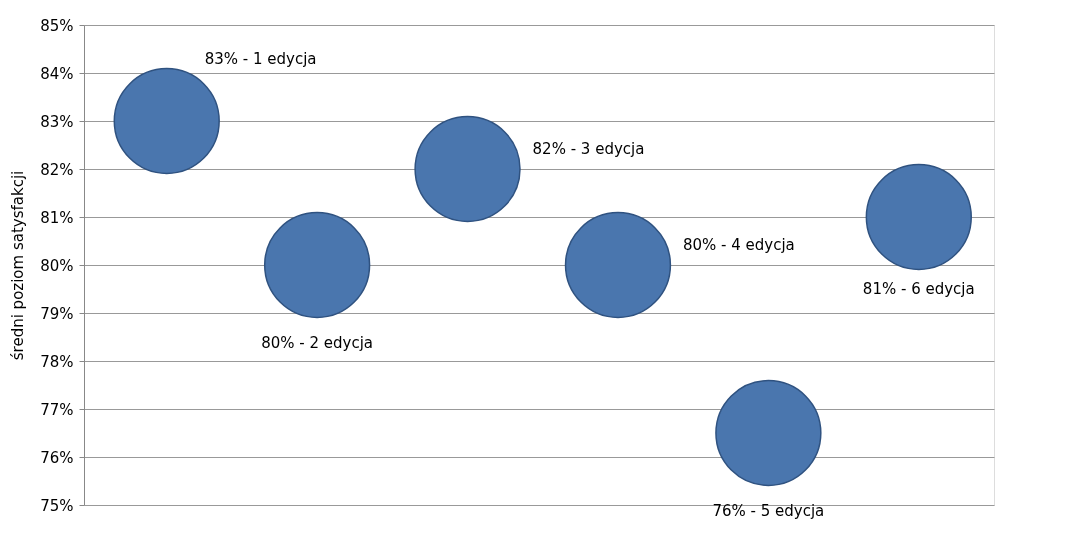  What do you see at coordinates (768, 511) in the screenshot?
I see `data-label: 76% - 5 edycja` at bounding box center [768, 511].